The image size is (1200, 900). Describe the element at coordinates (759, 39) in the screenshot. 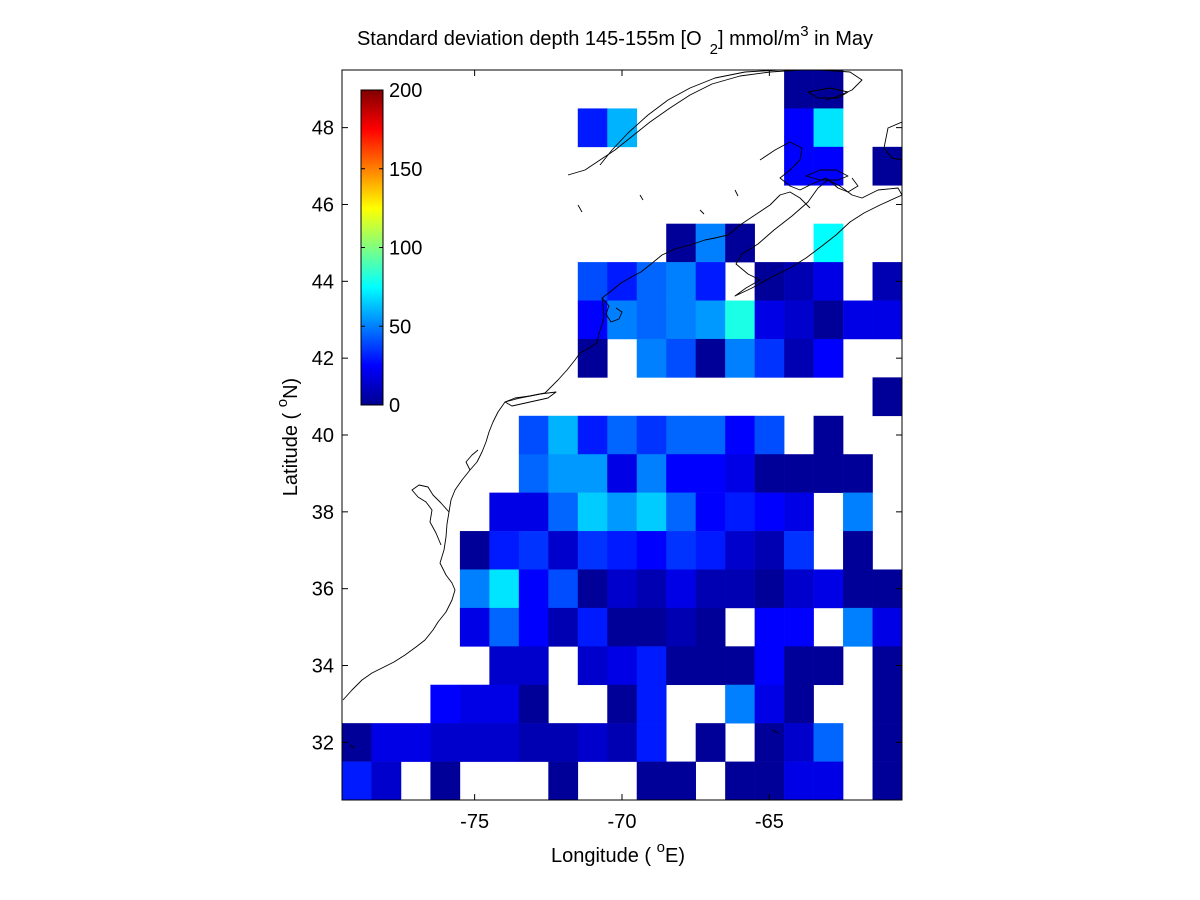

I see `title-rest: ] mmol/m` at that location.